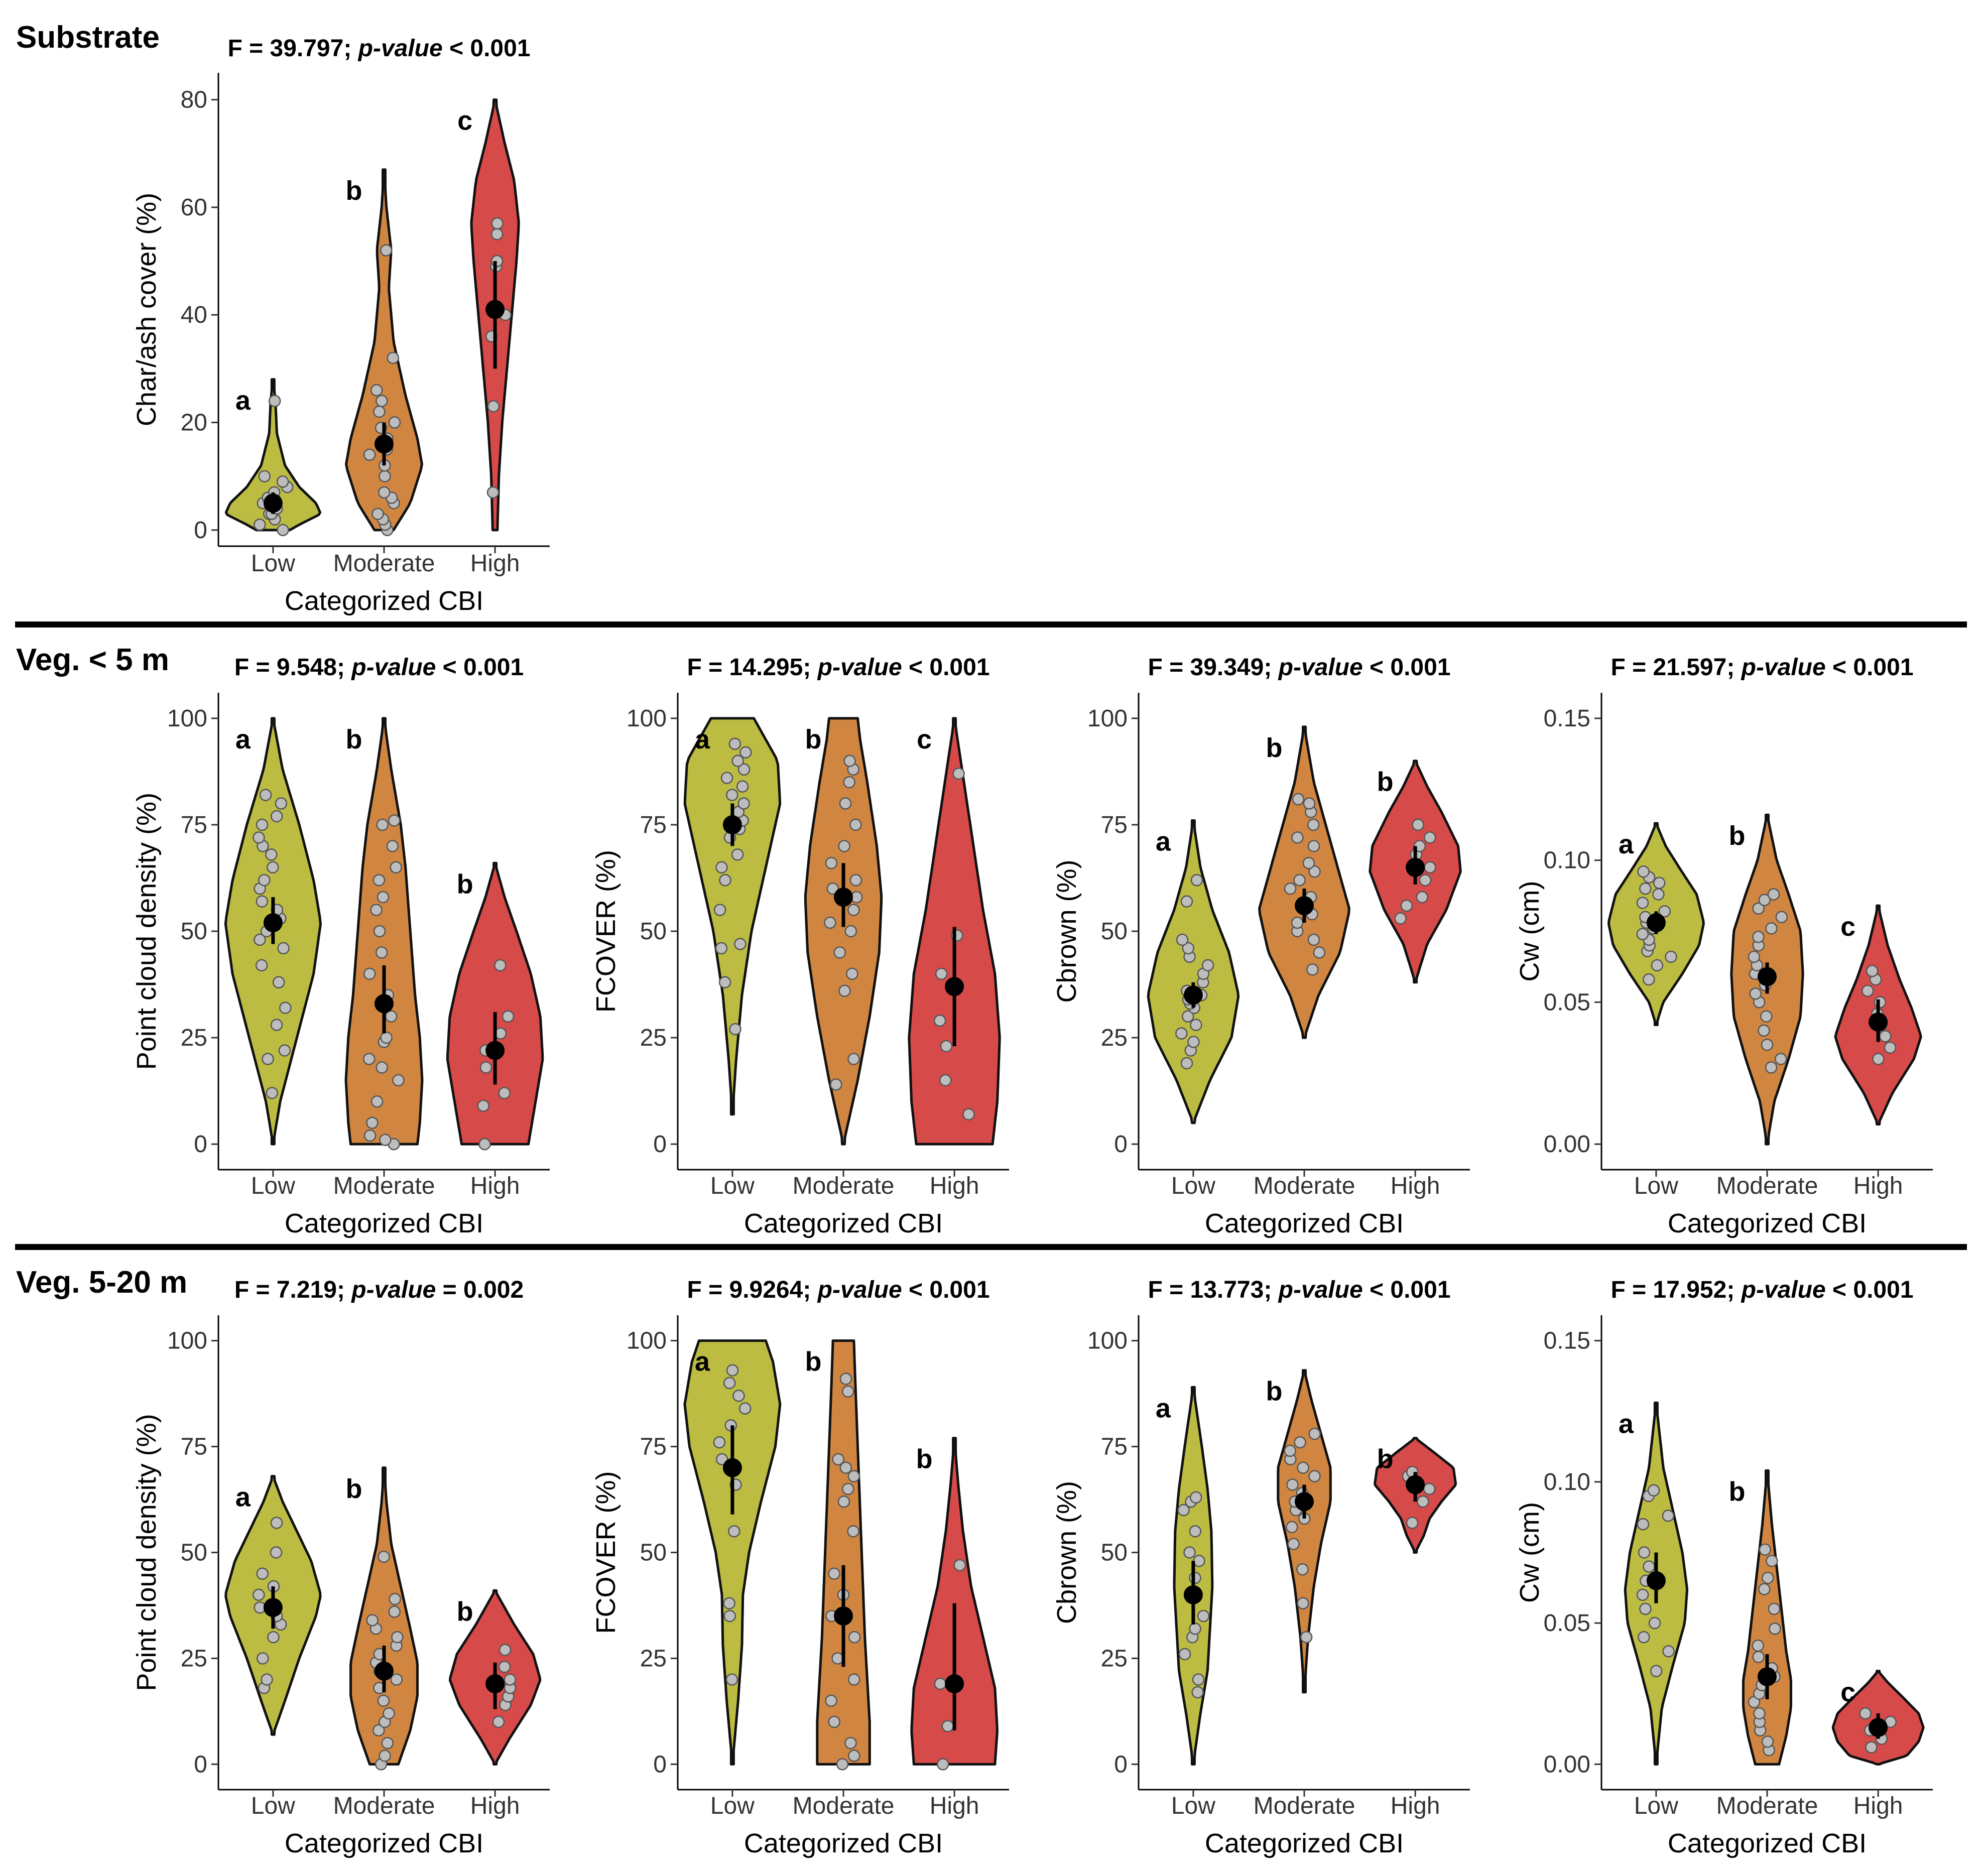 This screenshot has width=1983, height=1876. What do you see at coordinates (1530, 931) in the screenshot?
I see `y-axis-title: Cw (cm)` at bounding box center [1530, 931].